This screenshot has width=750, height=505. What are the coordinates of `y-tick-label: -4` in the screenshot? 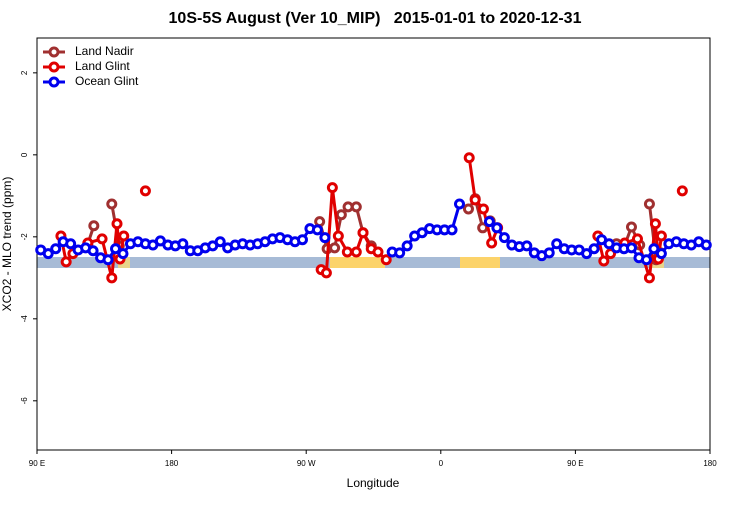 It's located at (24, 319).